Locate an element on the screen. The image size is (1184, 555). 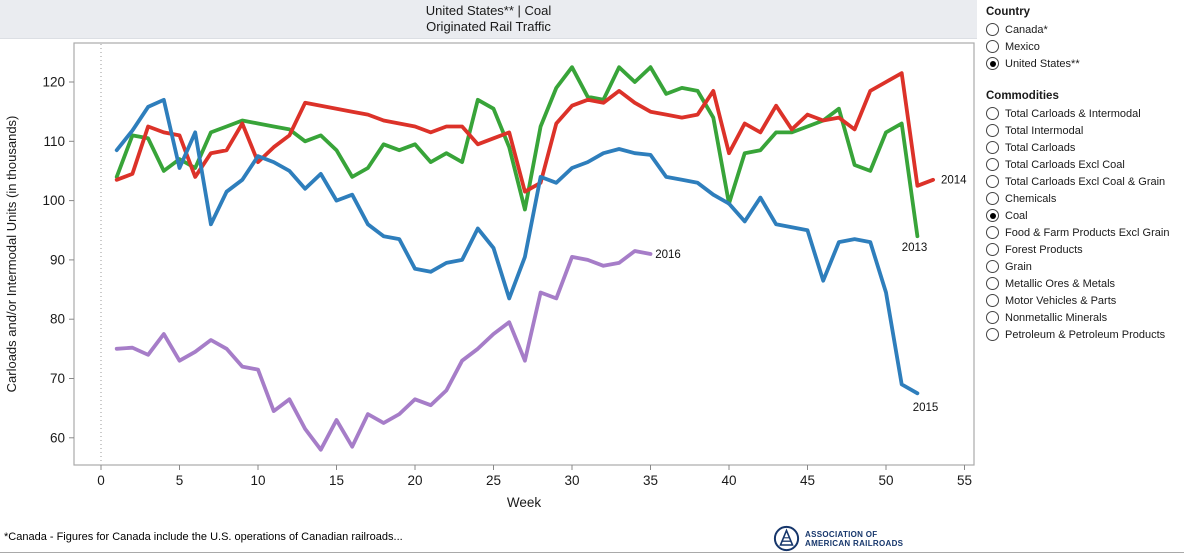
country-radio-group: Canada* Mexico United States** is located at coordinates (1084, 46).